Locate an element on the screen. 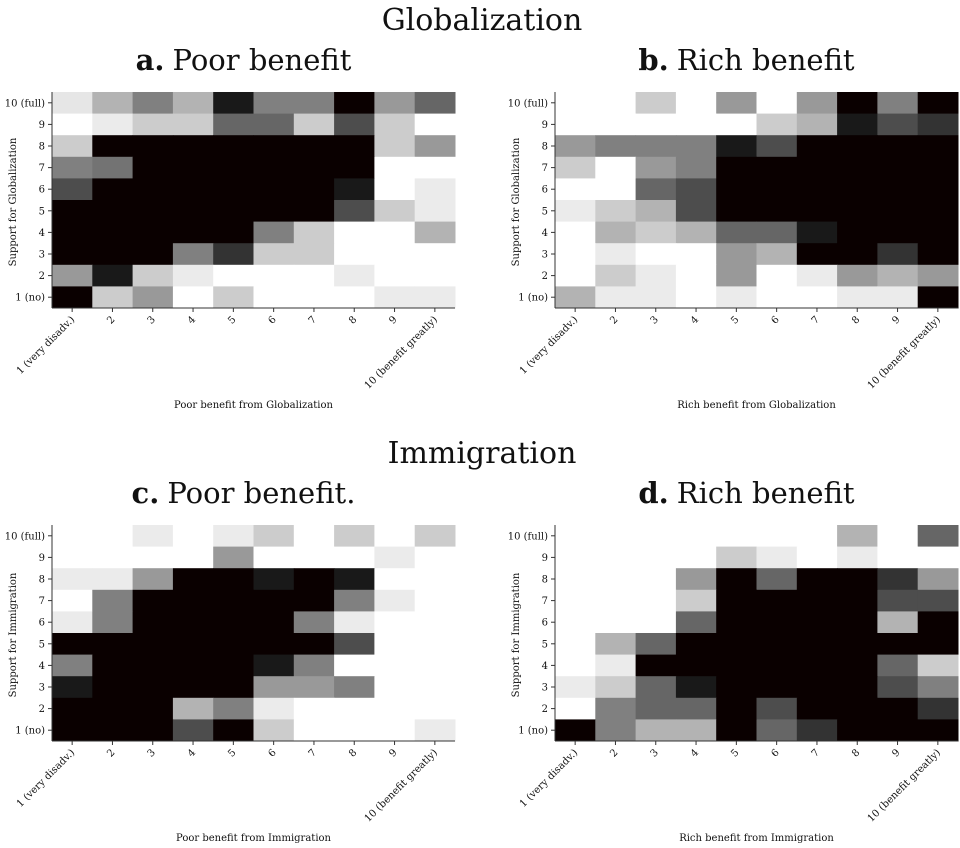 The width and height of the screenshot is (960, 848). x-tick-label: 9 is located at coordinates (896, 320).